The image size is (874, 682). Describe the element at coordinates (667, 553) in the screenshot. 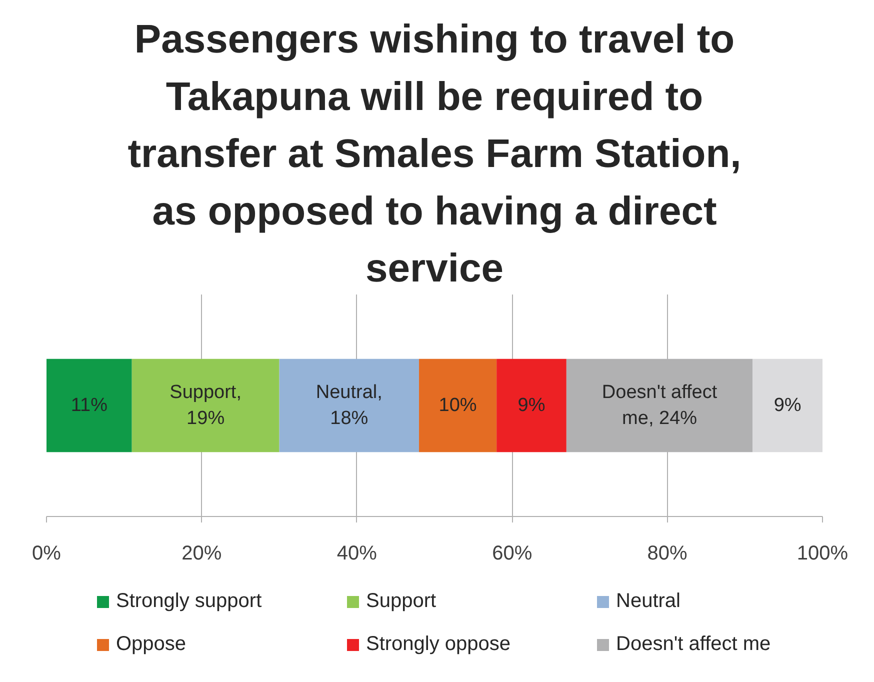

I see `x-tick-label: 80%` at that location.